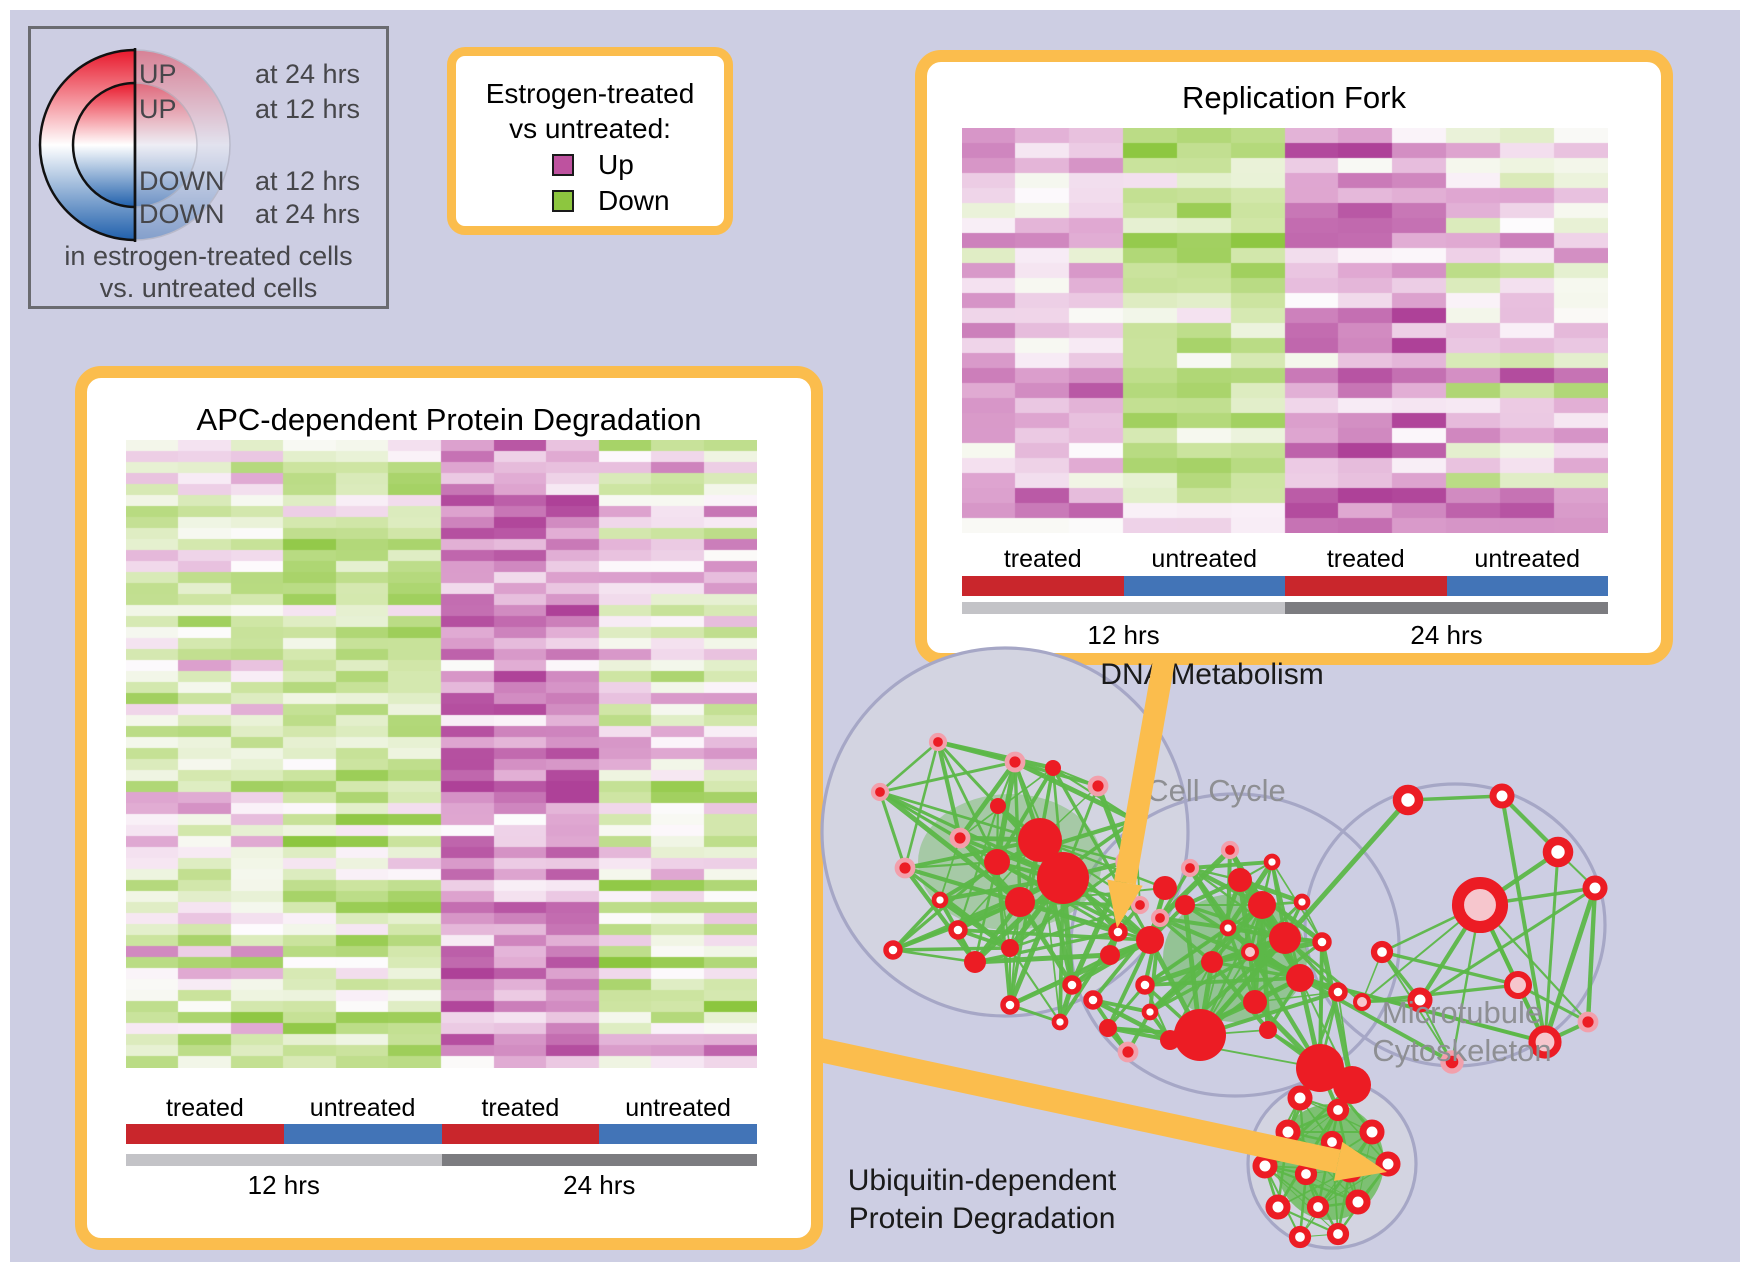 The width and height of the screenshot is (1750, 1279). Describe the element at coordinates (1446, 608) in the screenshot. I see `rf-time-bar-24hrs` at that location.